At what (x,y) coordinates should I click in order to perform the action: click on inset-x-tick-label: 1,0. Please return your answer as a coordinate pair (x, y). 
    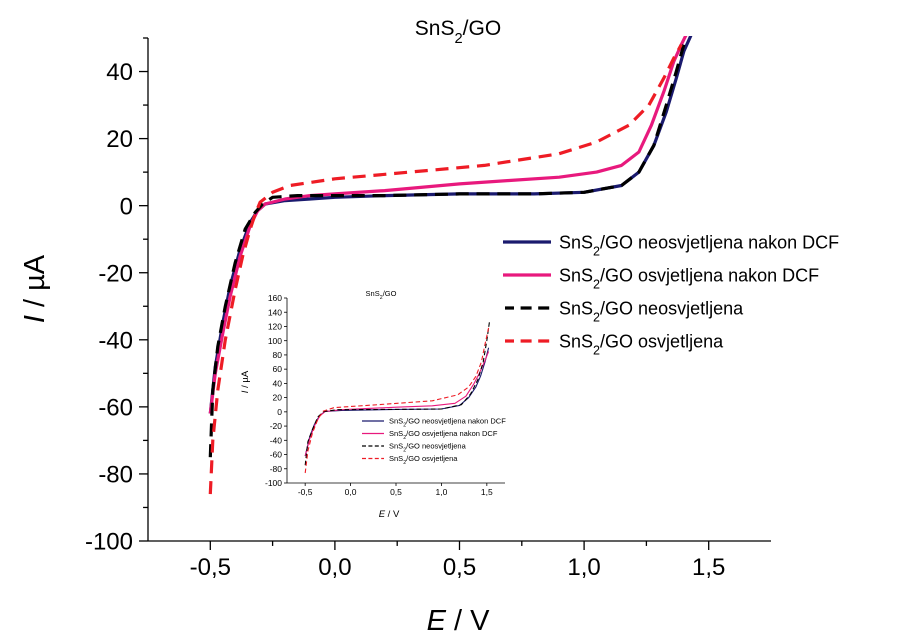
    Looking at the image, I should click on (442, 492).